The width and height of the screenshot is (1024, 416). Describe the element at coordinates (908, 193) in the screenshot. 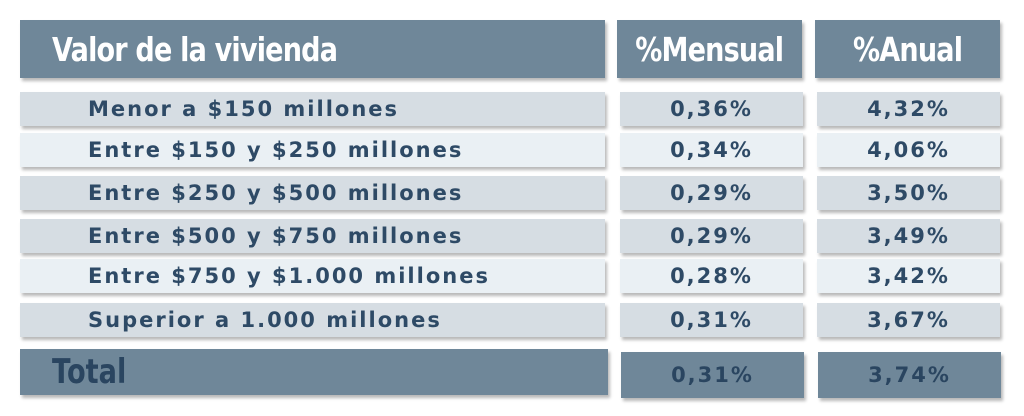

I see `row-anual: 3,50%` at that location.